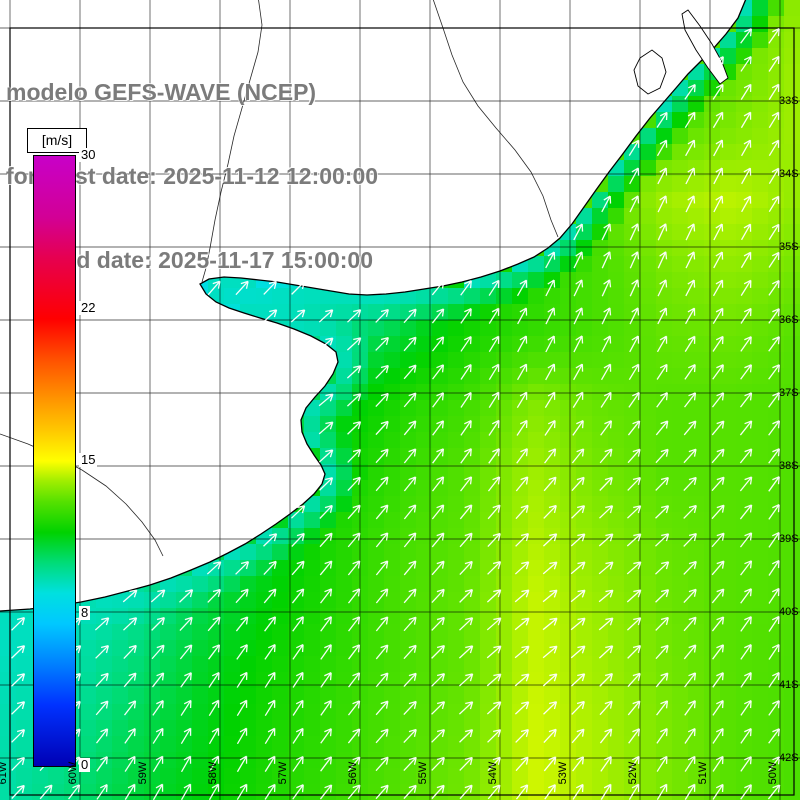 The height and width of the screenshot is (800, 800). What do you see at coordinates (213, 773) in the screenshot?
I see `lon-label: 58W` at bounding box center [213, 773].